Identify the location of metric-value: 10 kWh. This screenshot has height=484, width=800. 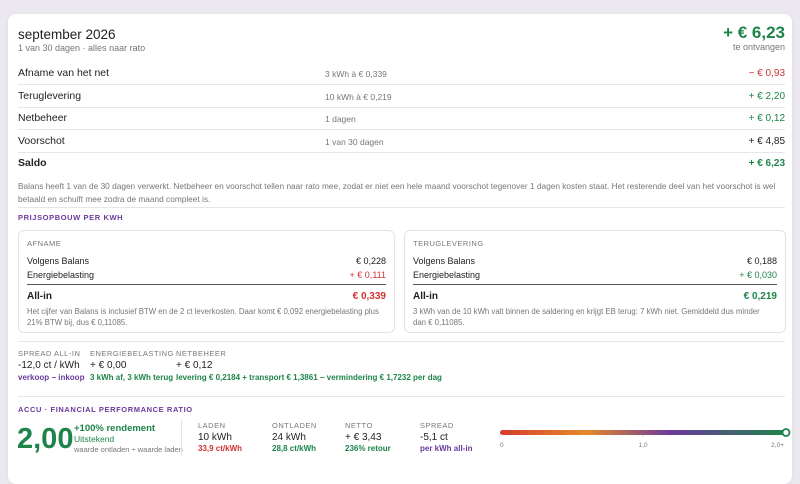
(215, 437).